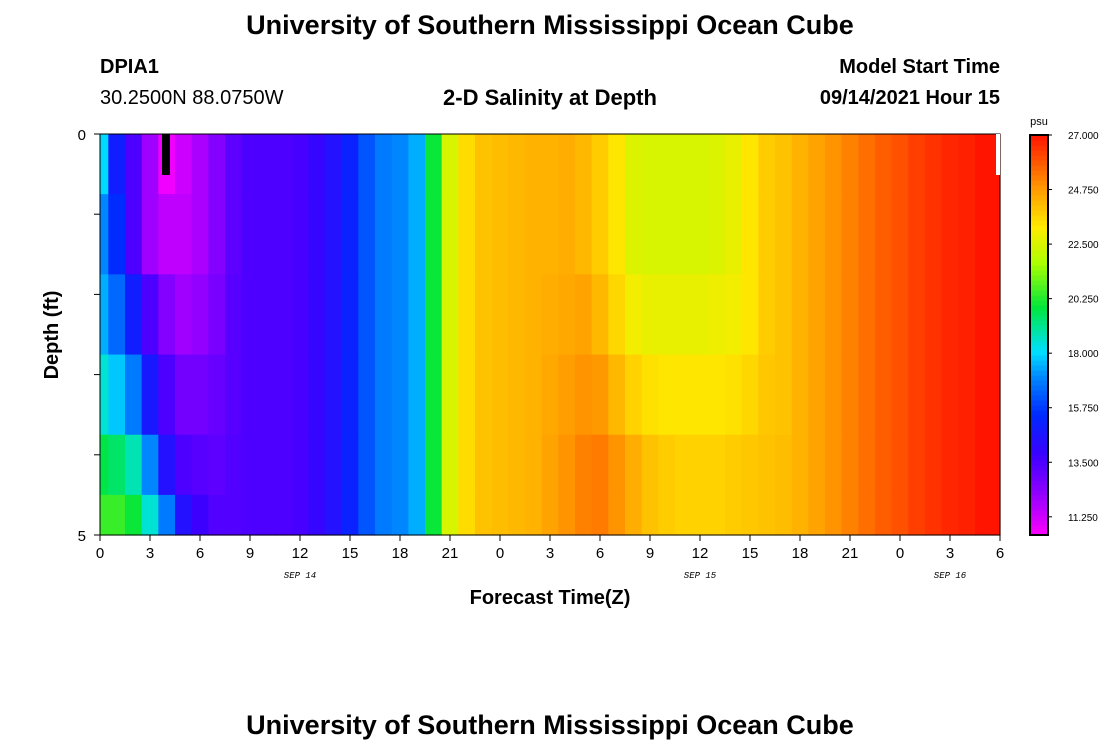 The width and height of the screenshot is (1100, 750). Describe the element at coordinates (909, 98) in the screenshot. I see `model-start-value: 09/14/2021 Hour 15` at that location.